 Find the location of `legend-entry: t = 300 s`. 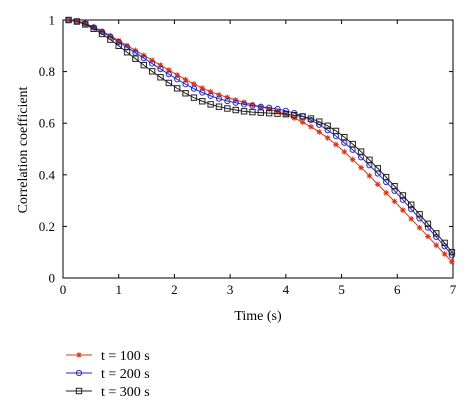

legend-entry: t = 300 s is located at coordinates (108, 392).